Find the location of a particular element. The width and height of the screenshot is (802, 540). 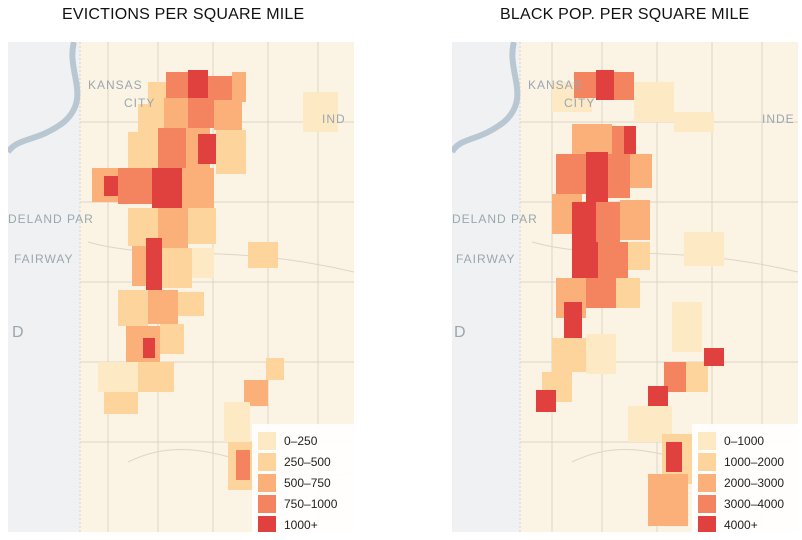

legend-item: 1000+ is located at coordinates (306, 523).